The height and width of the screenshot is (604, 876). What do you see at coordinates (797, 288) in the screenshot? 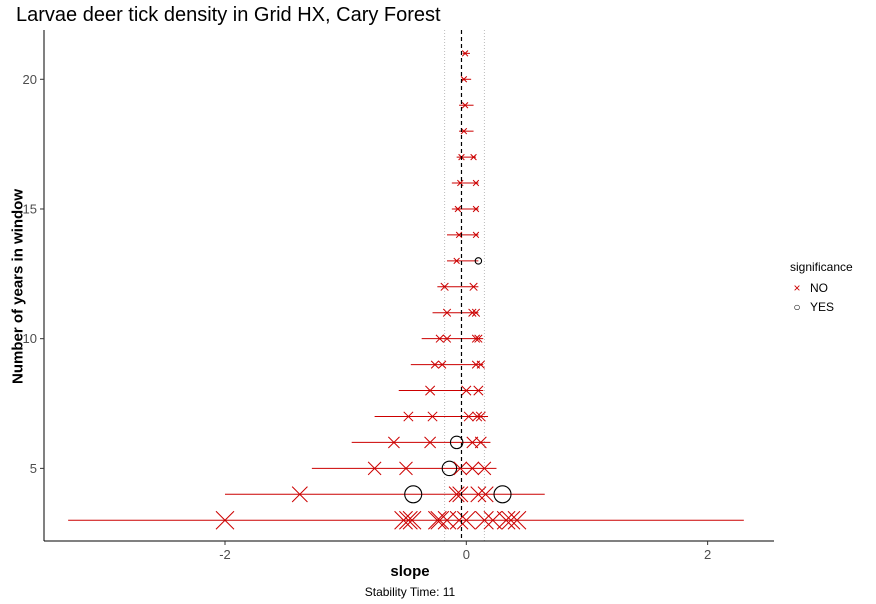
I see `legend-x-marker-icon: ×` at bounding box center [797, 288].